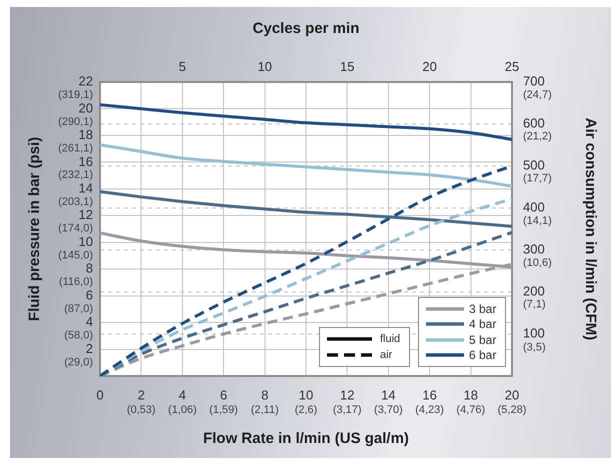 This screenshot has height=460, width=611. I want to click on x2-tick-label: 5, so click(182, 66).